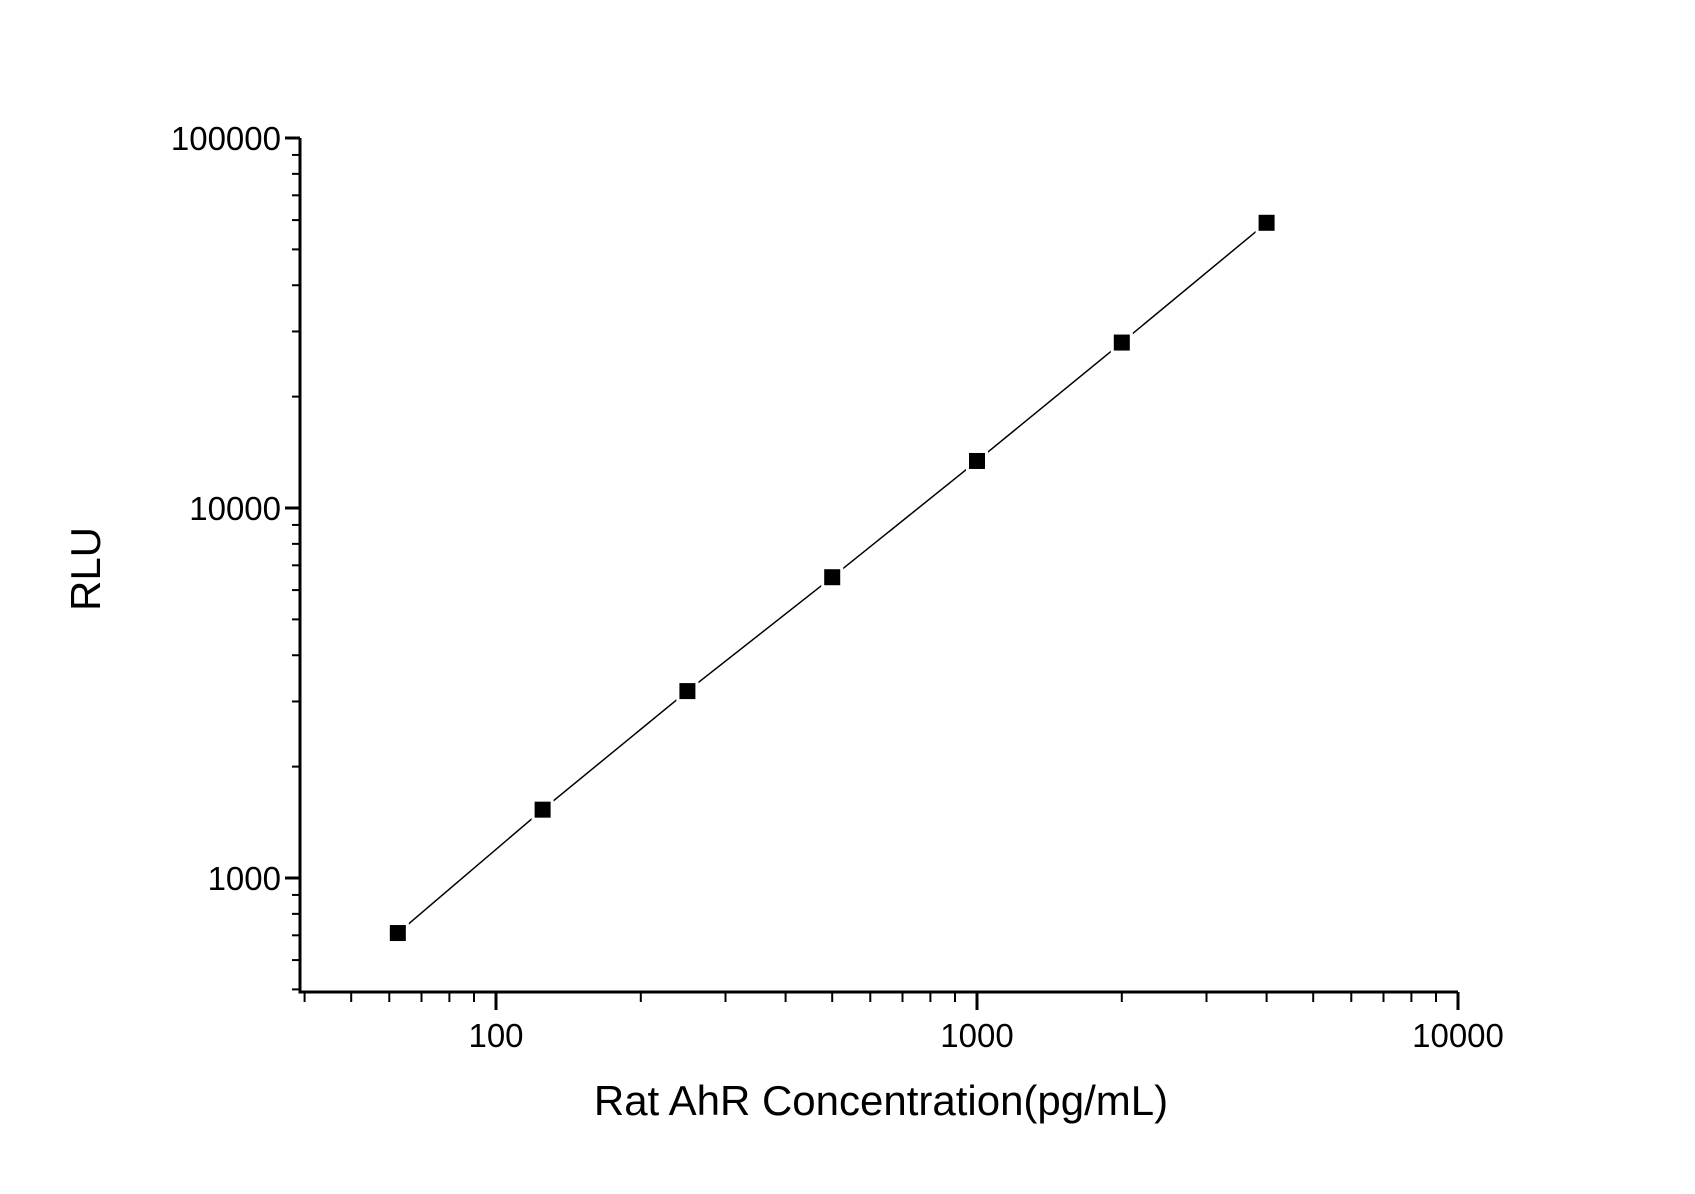 The image size is (1695, 1194). I want to click on y-tick-label: 10000, so click(235, 508).